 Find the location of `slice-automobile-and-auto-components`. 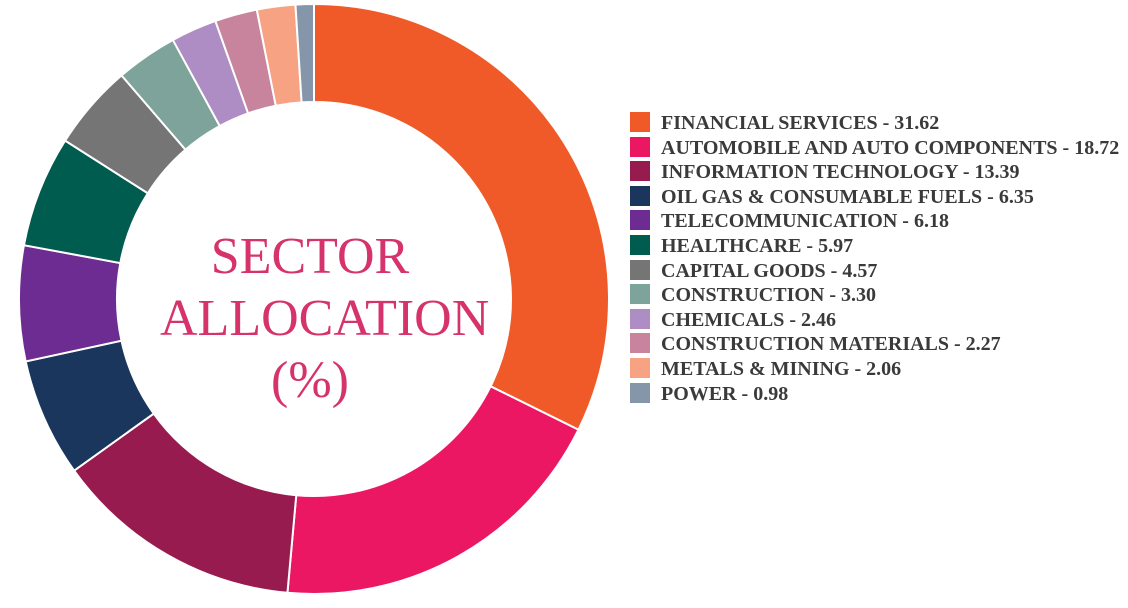

slice-automobile-and-auto-components is located at coordinates (433, 489).